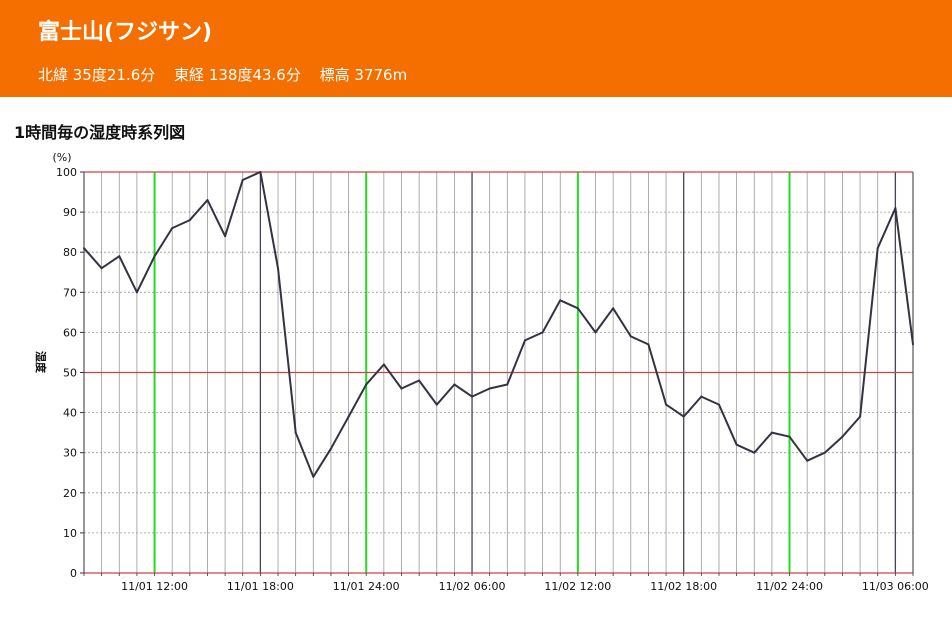  Describe the element at coordinates (366, 586) in the screenshot. I see `x-tick-label: 11/01 24:00` at that location.